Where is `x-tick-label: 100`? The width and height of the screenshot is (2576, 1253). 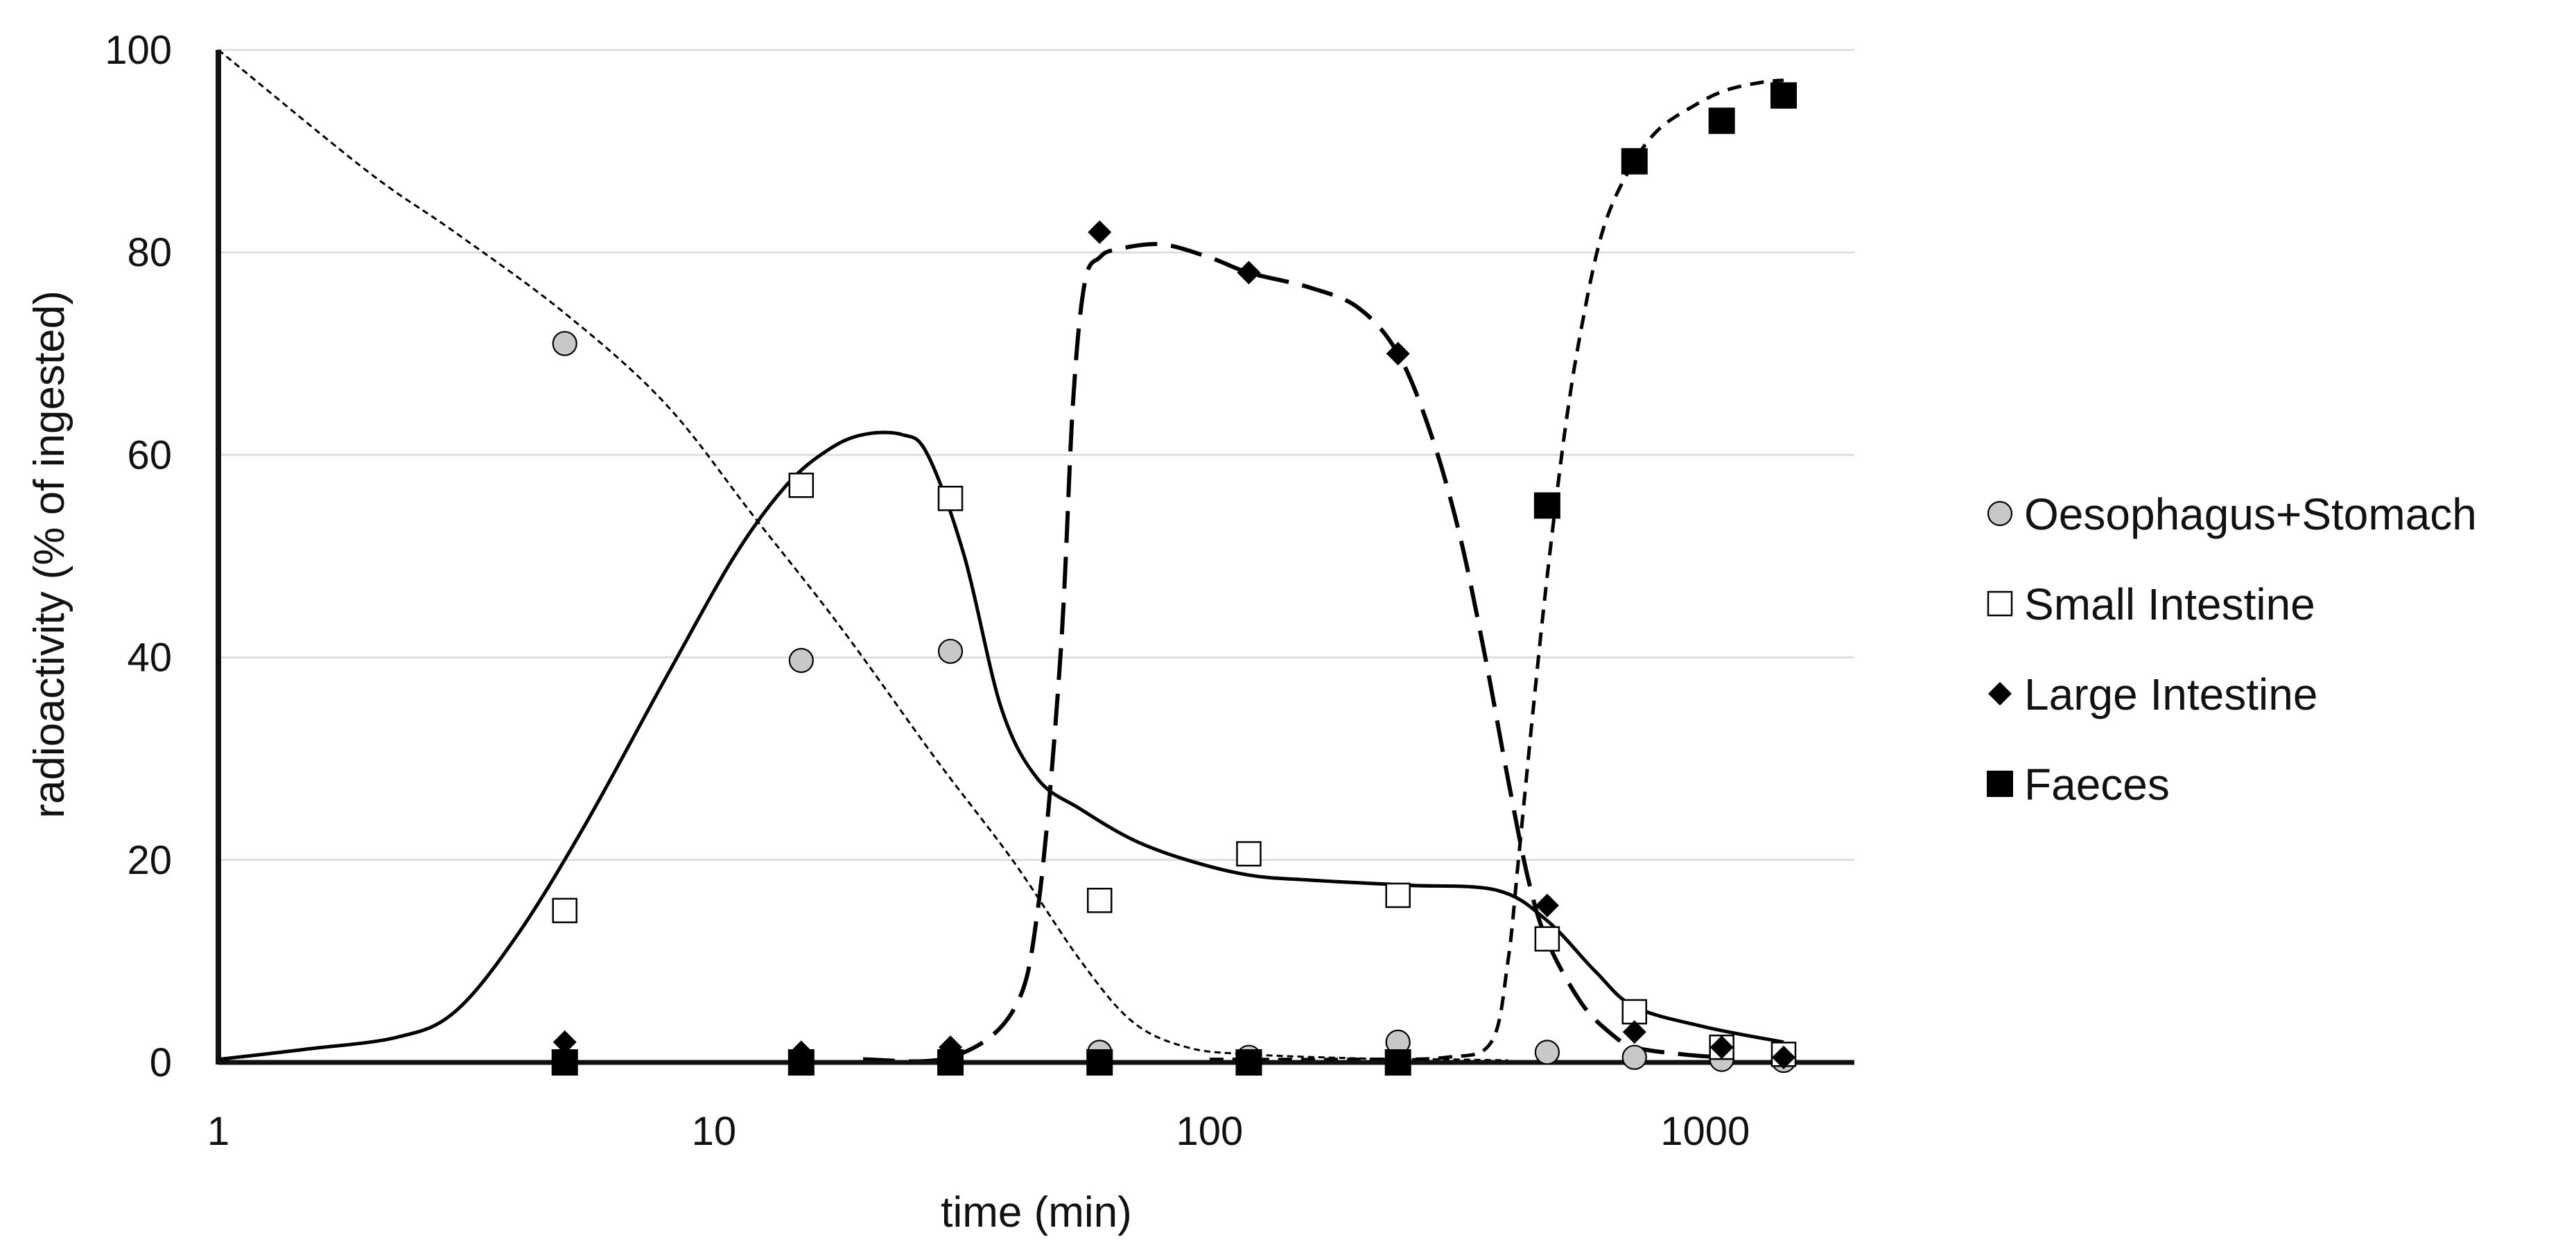 x-tick-label: 100 is located at coordinates (1209, 1131).